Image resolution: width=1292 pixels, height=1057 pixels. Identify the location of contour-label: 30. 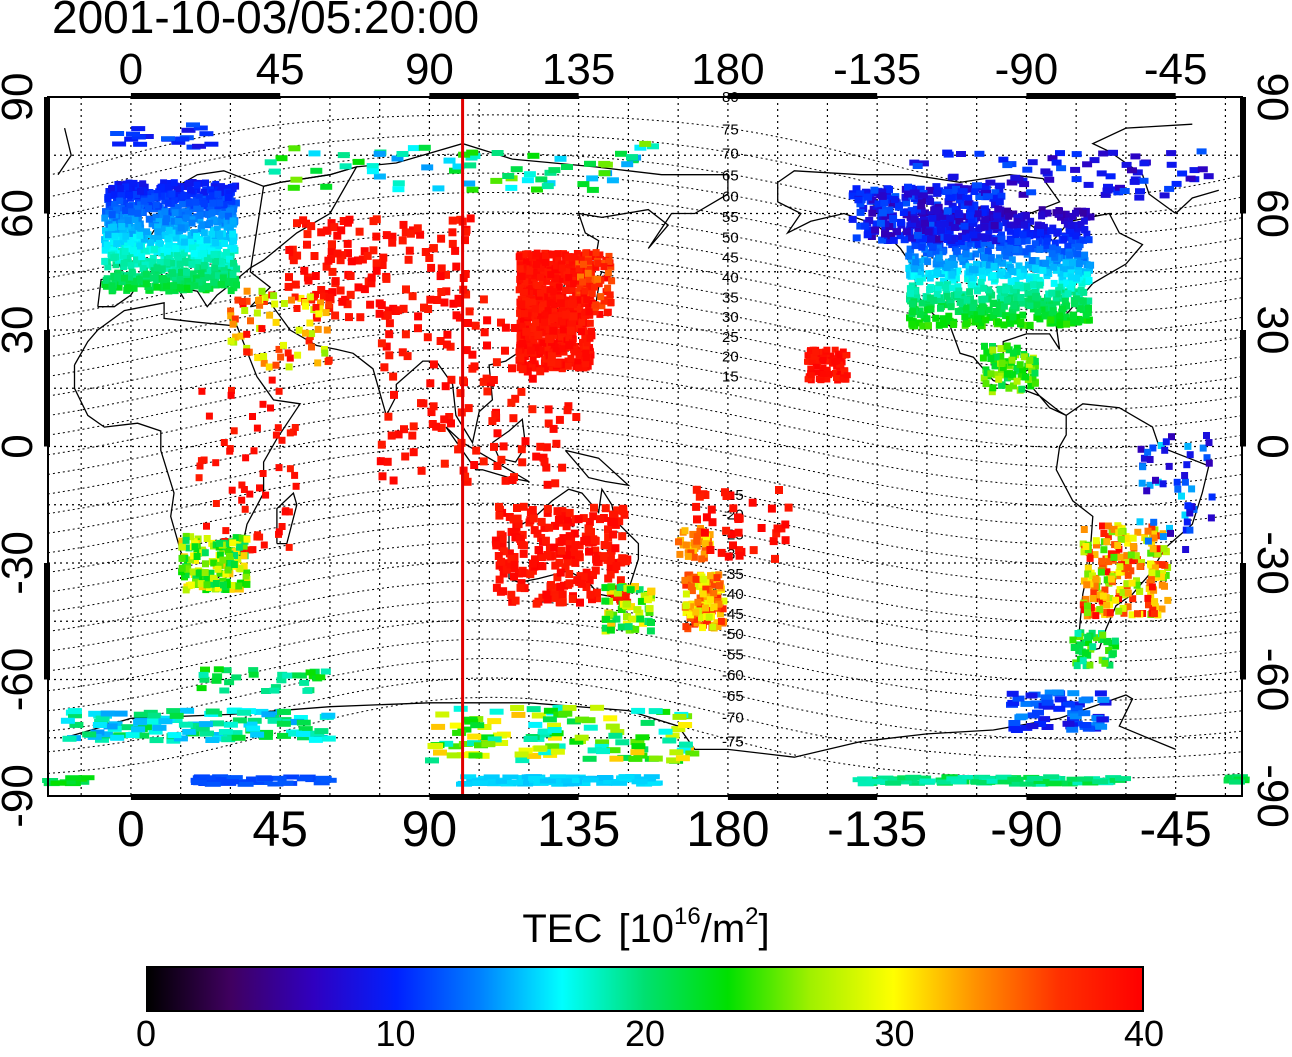
(730, 317).